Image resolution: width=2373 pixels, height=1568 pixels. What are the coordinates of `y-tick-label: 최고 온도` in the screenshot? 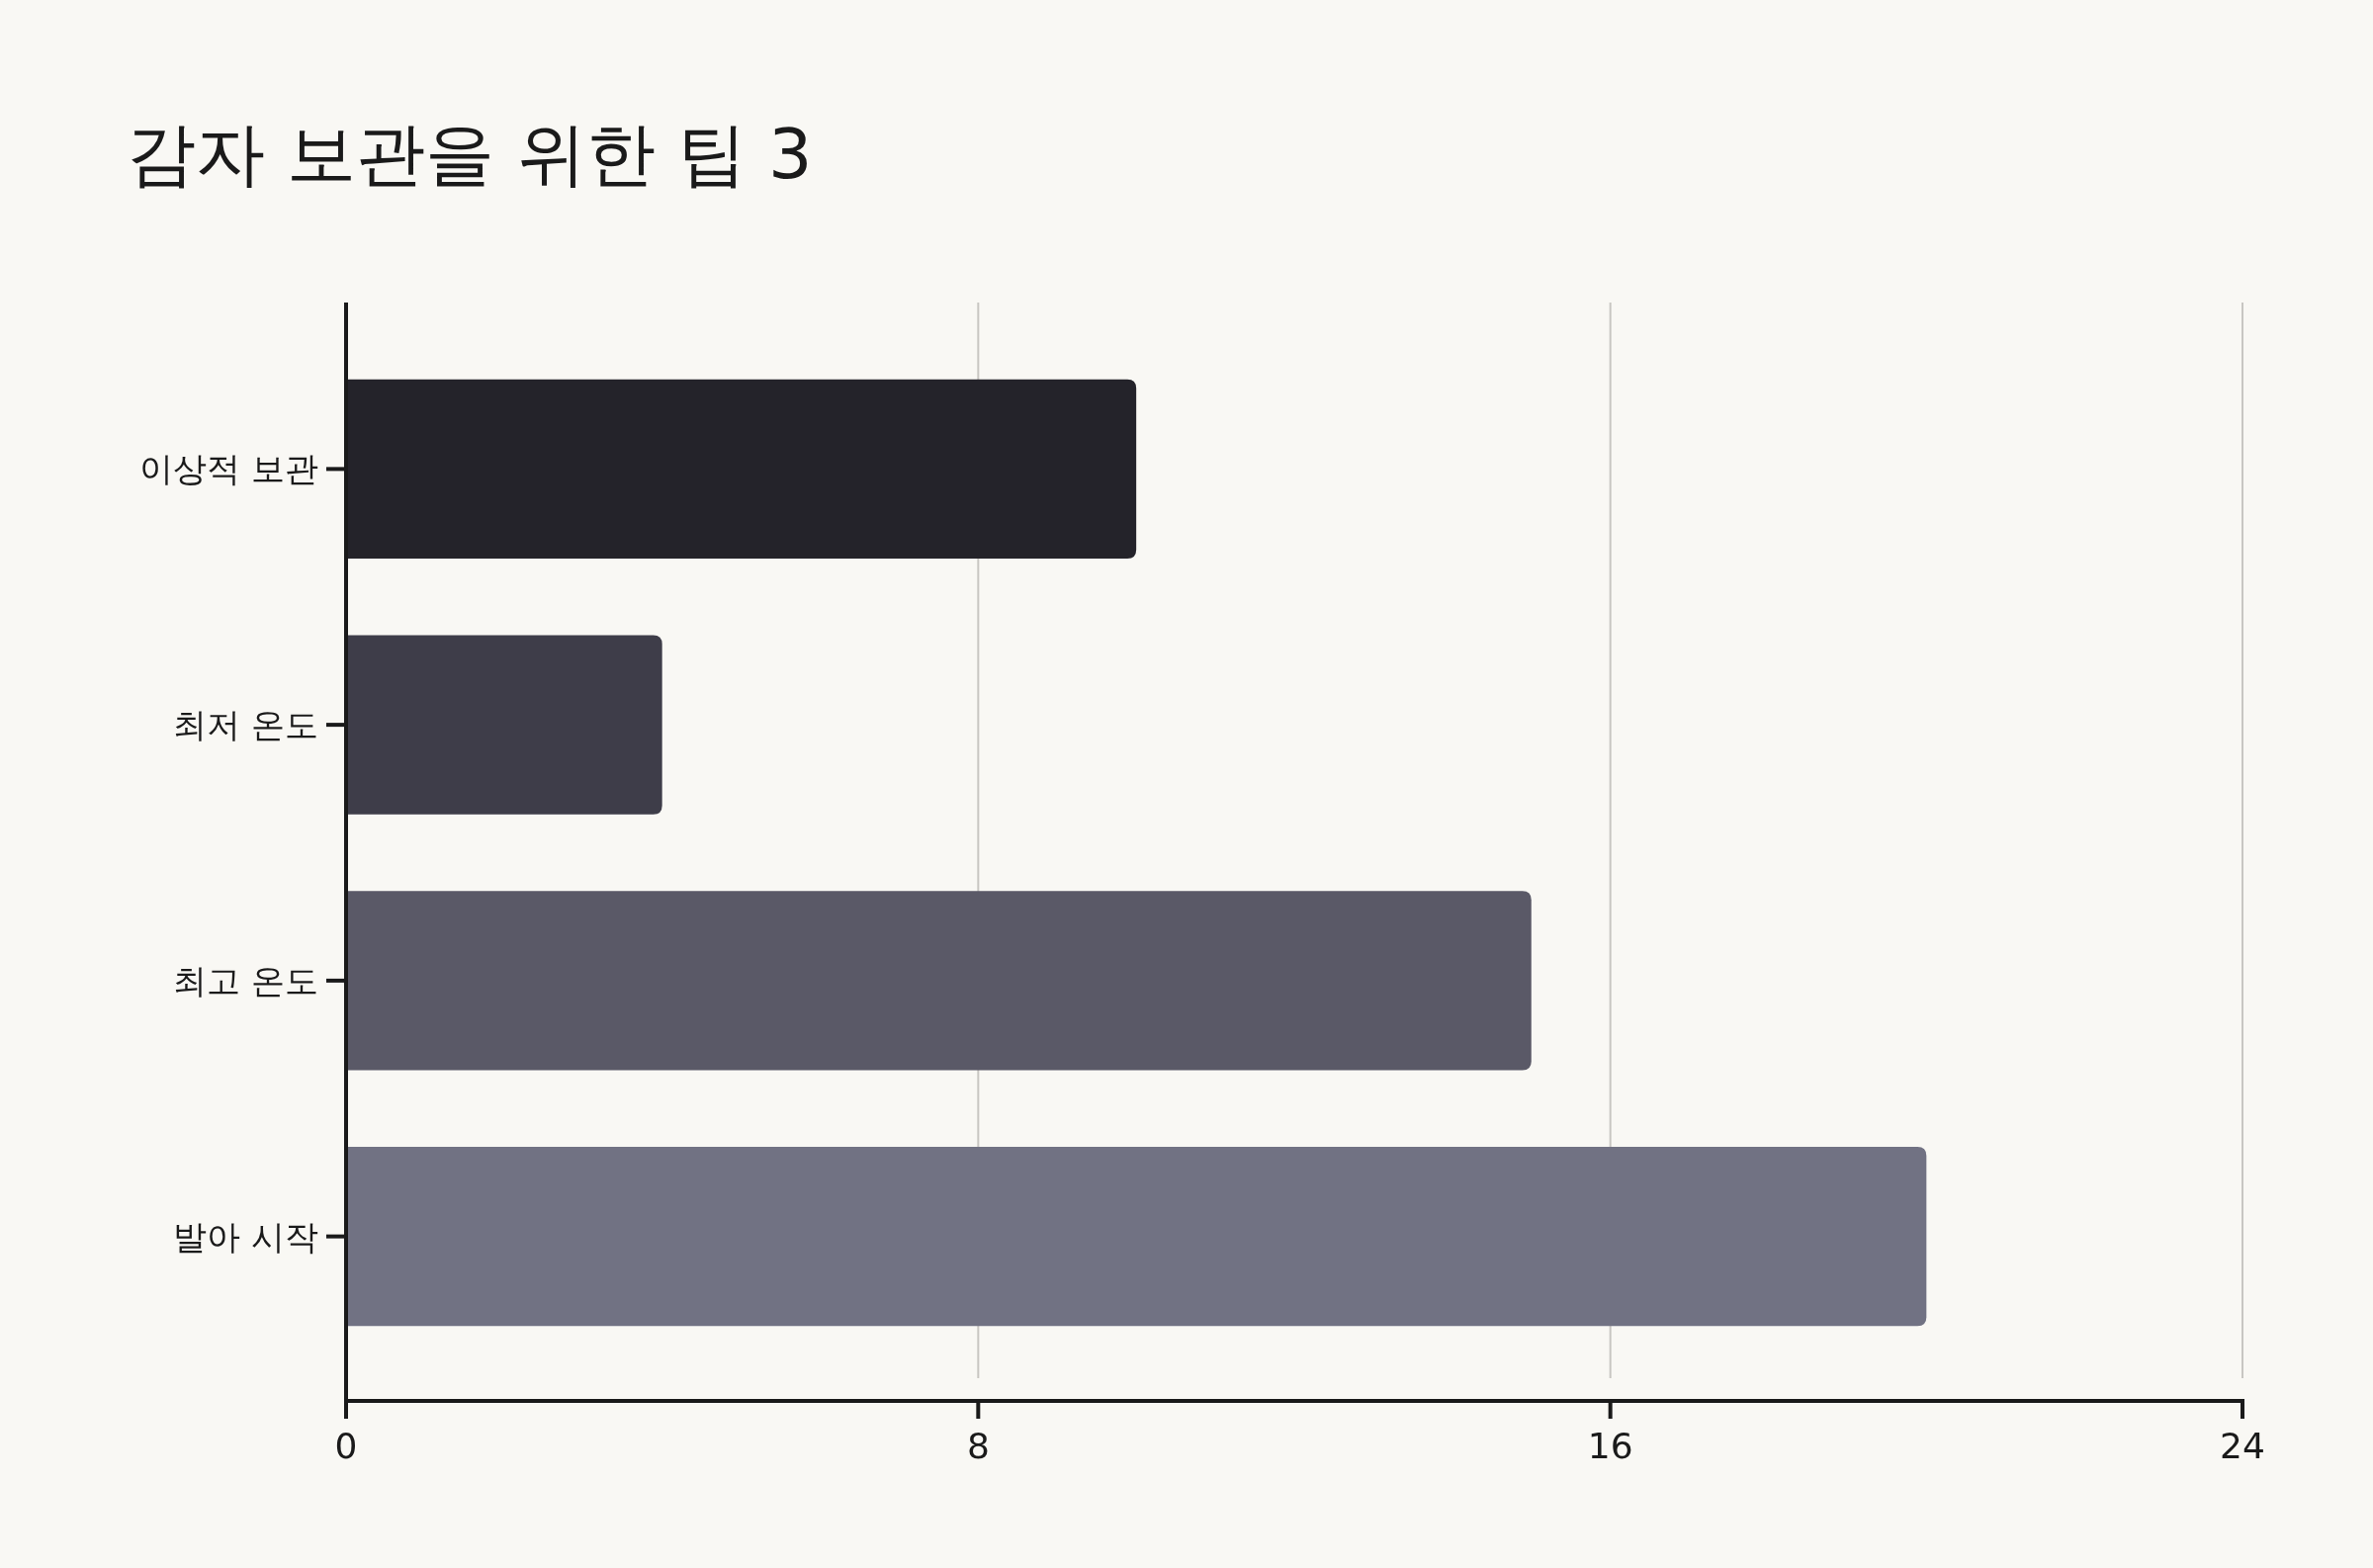 It's located at (245, 981).